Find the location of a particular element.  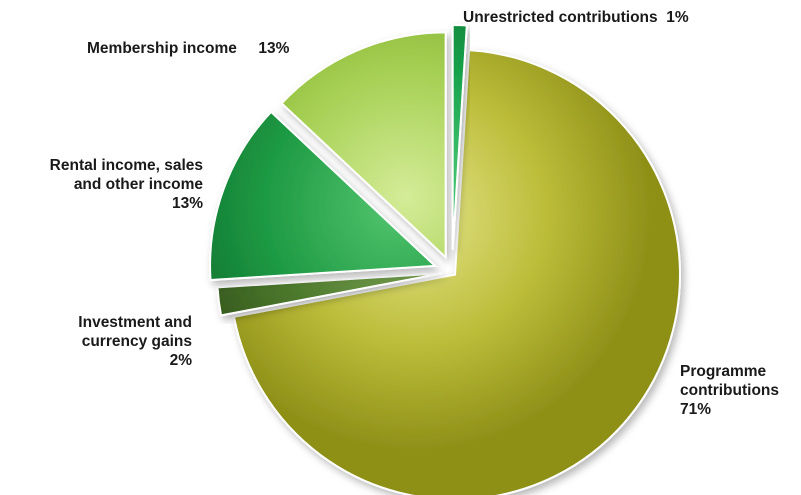

label-investment-line2: currency gains is located at coordinates (136, 341).